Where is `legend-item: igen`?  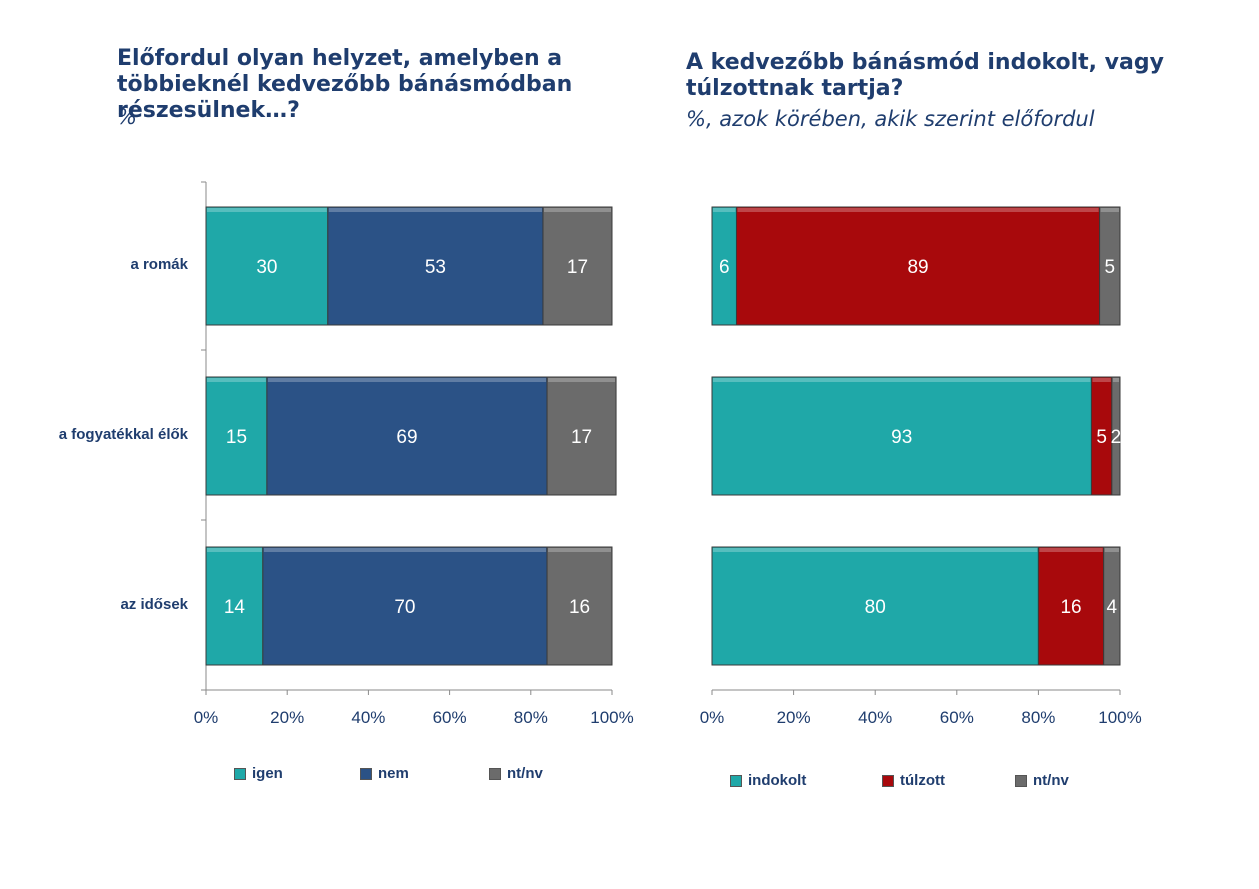 legend-item: igen is located at coordinates (258, 773).